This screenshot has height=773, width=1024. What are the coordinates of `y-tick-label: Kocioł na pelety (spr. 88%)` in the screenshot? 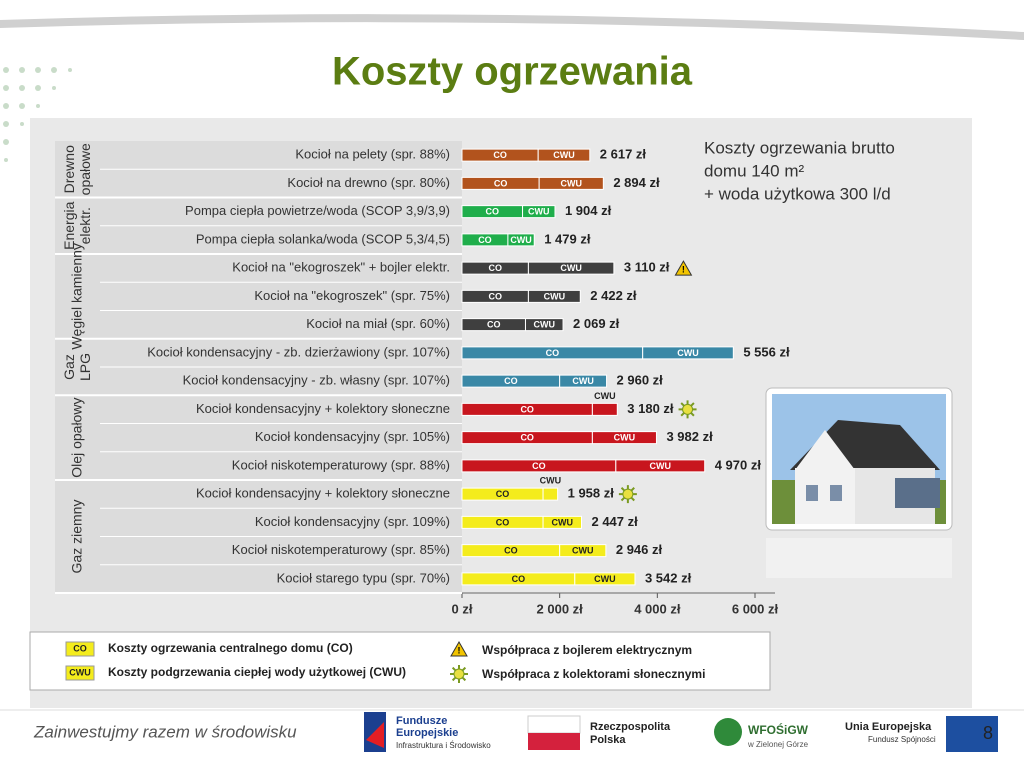 It's located at (372, 154).